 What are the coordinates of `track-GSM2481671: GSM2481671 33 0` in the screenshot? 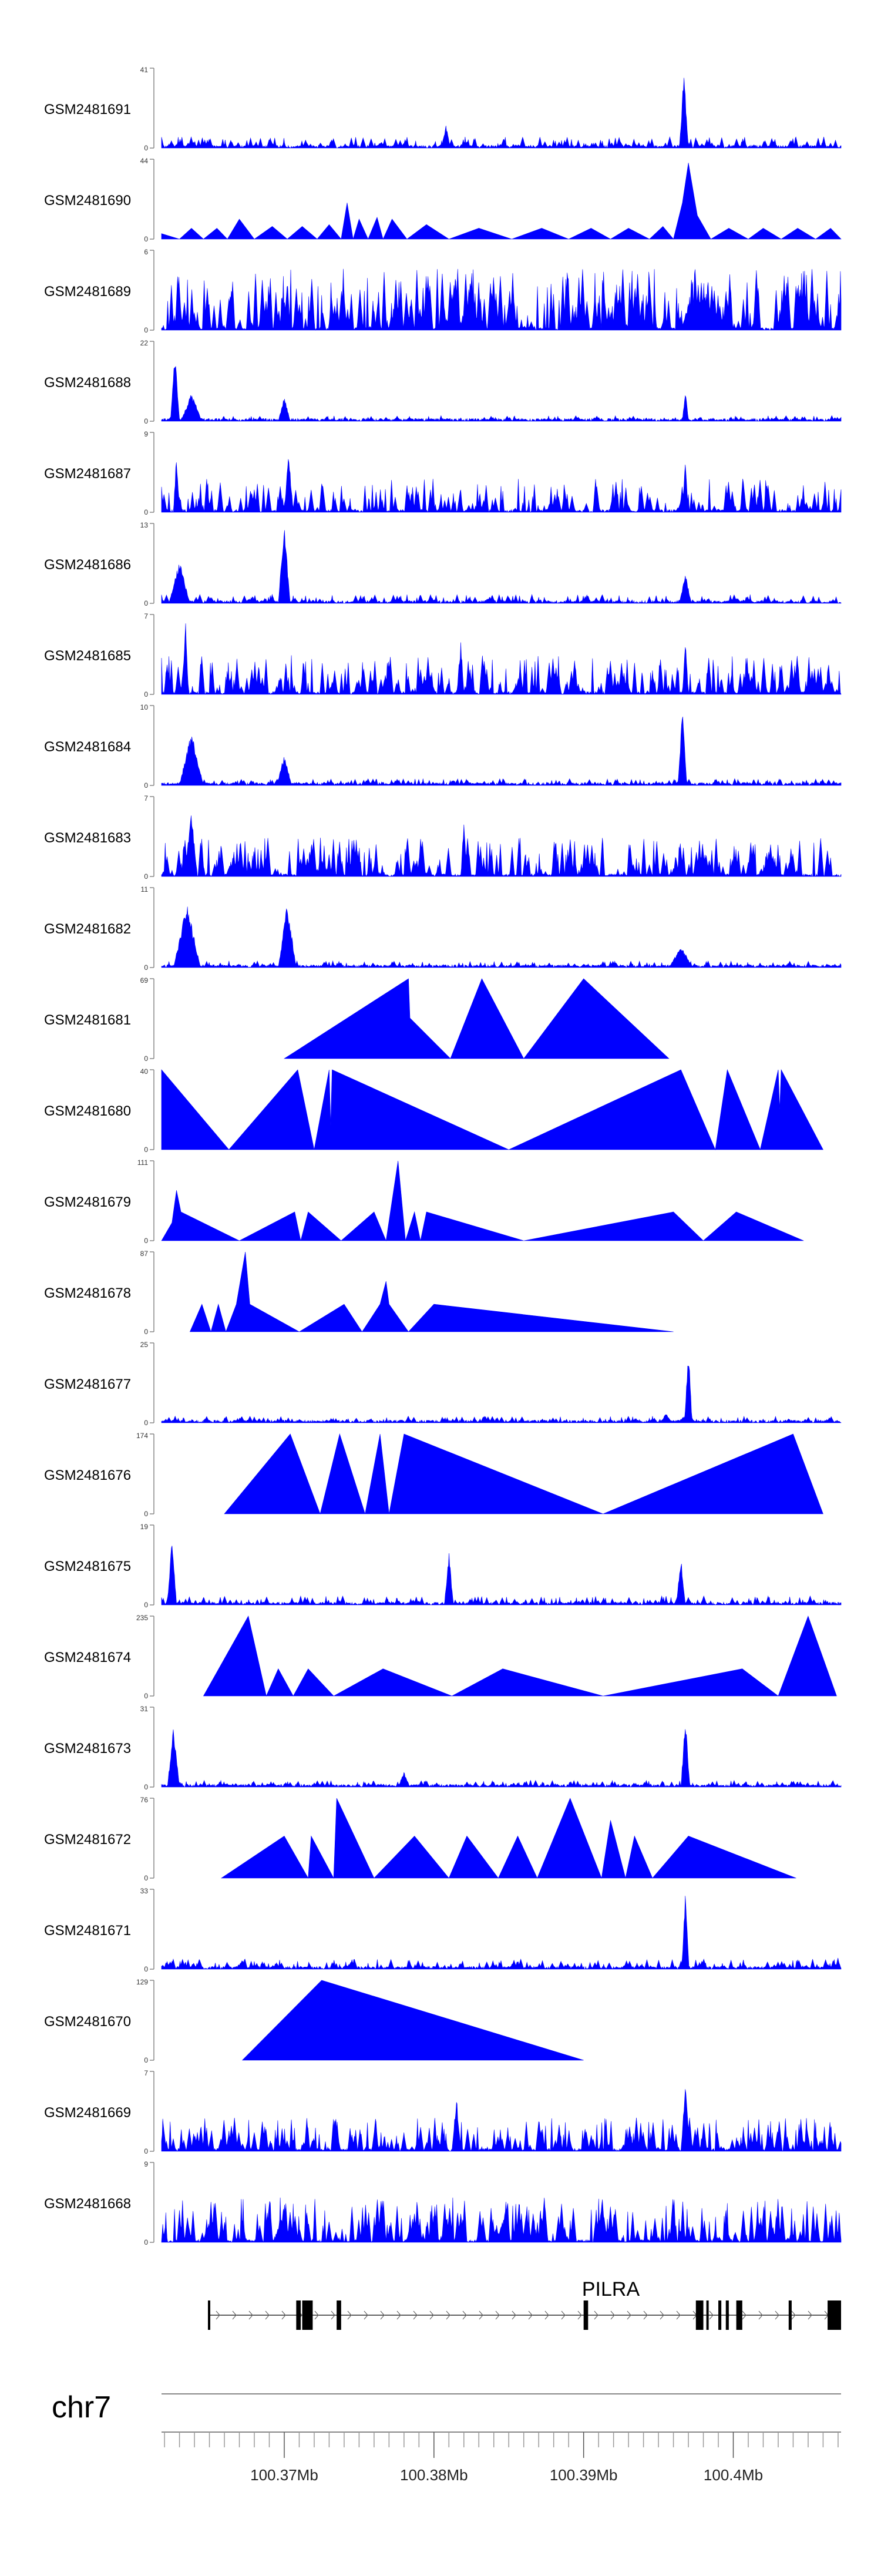 It's located at (443, 1930).